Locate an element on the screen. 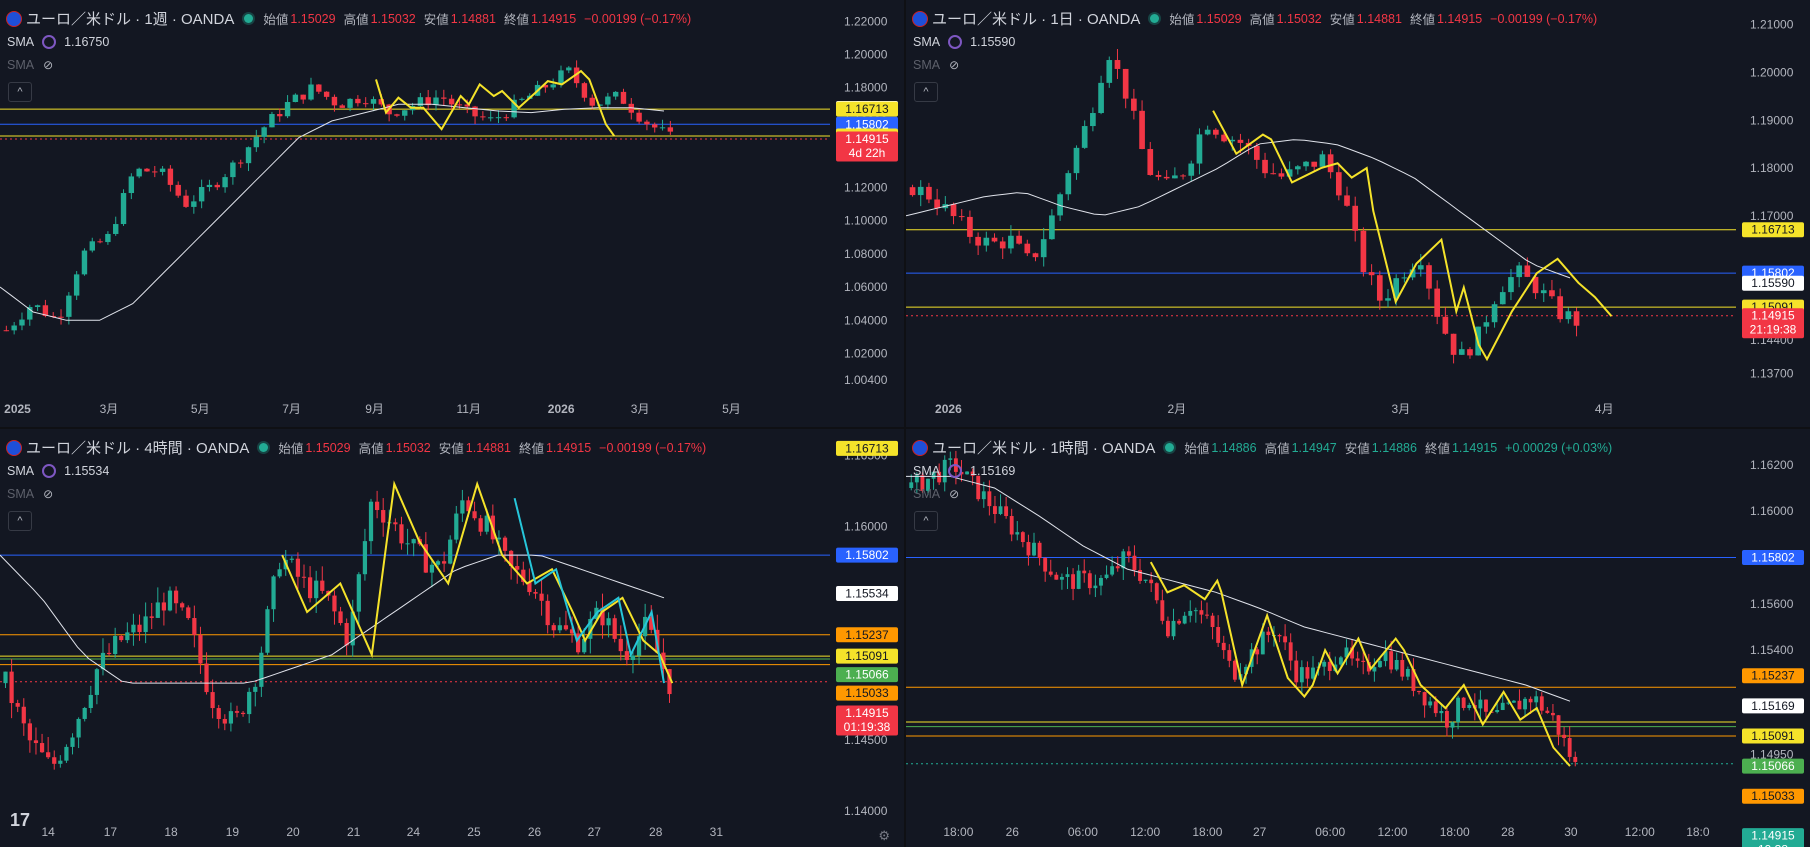 Image resolution: width=1810 pixels, height=847 pixels. symbol-title: ユーロ／米ドル · 1日 · OANDA is located at coordinates (1036, 19).